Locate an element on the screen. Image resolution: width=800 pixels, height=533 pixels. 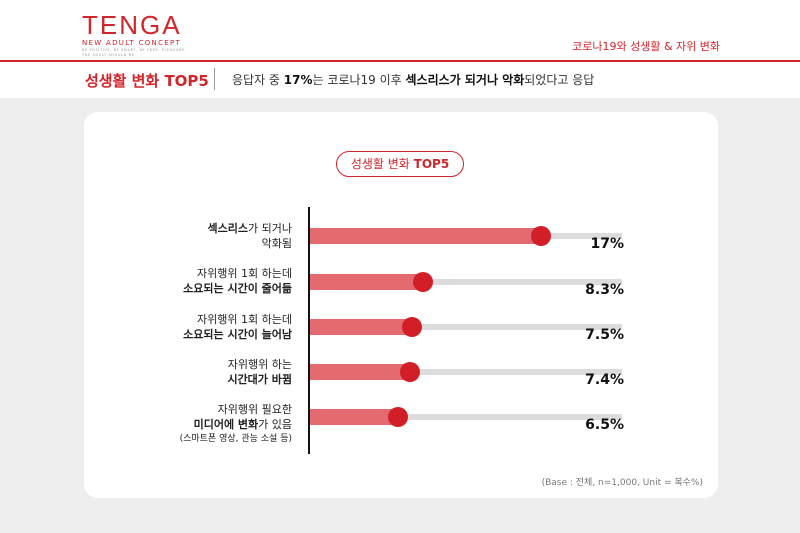
category-2-bold: 소요되는 시간이 줄어듦 is located at coordinates (237, 288).